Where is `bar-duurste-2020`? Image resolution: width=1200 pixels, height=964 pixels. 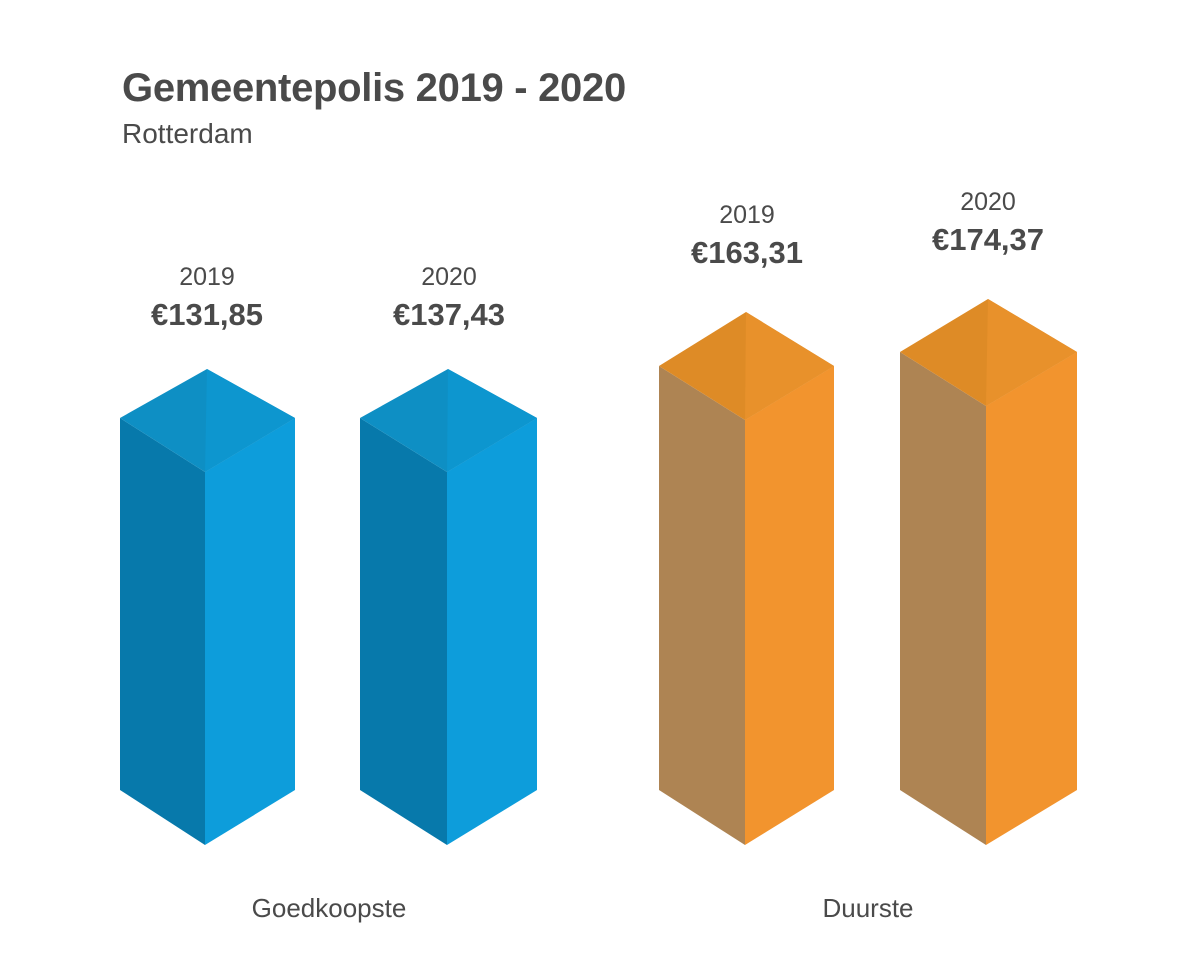 bar-duurste-2020 is located at coordinates (988, 572).